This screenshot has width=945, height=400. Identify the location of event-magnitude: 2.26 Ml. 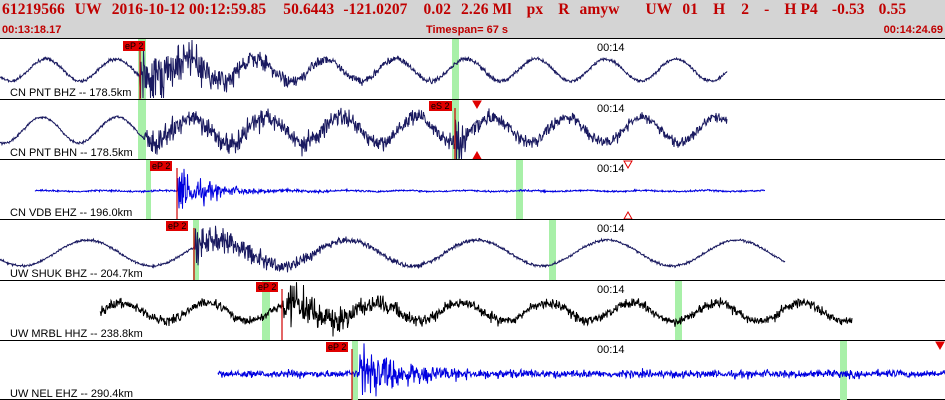
(486, 9).